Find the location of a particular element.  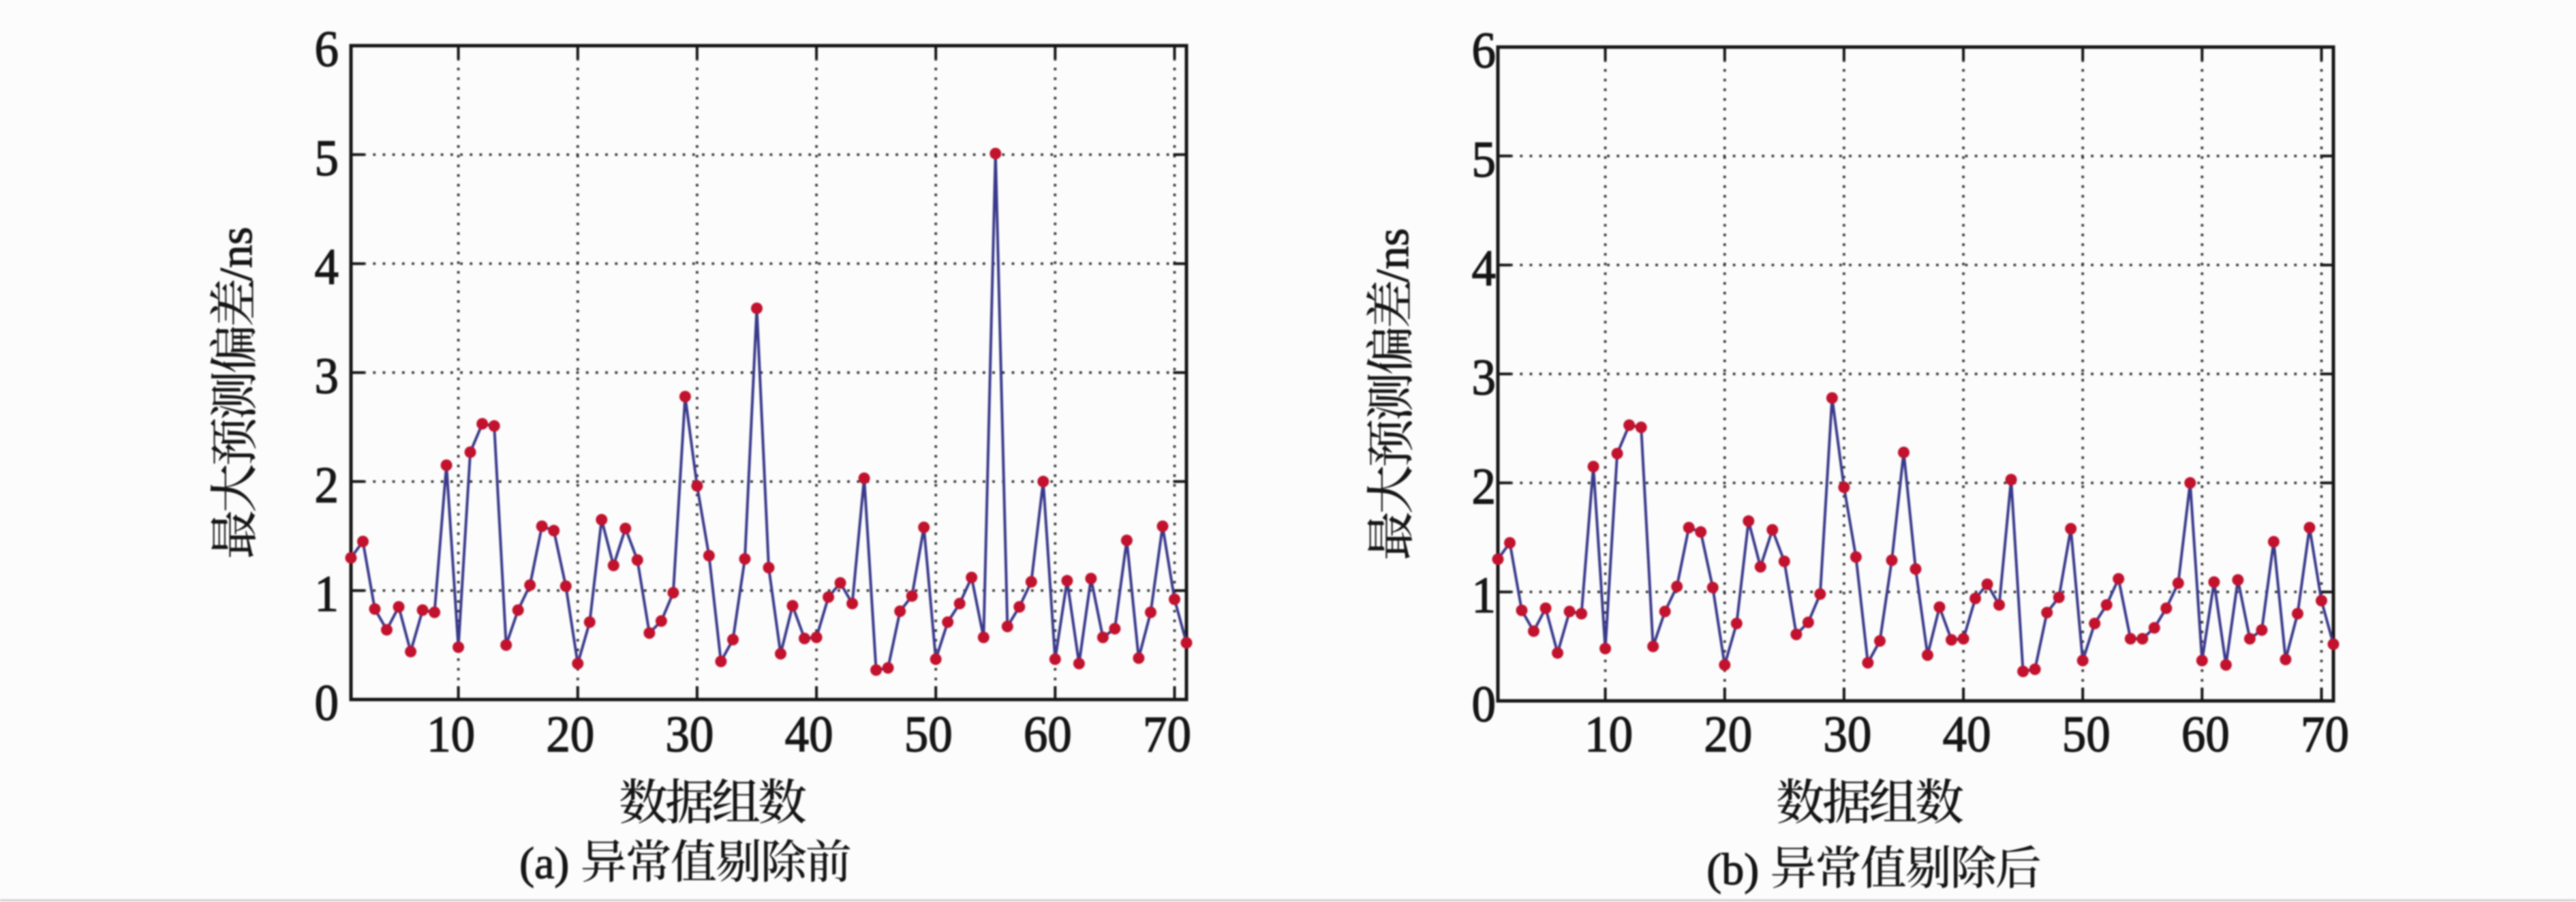

svg-text: (a) is located at coordinates (544, 863).